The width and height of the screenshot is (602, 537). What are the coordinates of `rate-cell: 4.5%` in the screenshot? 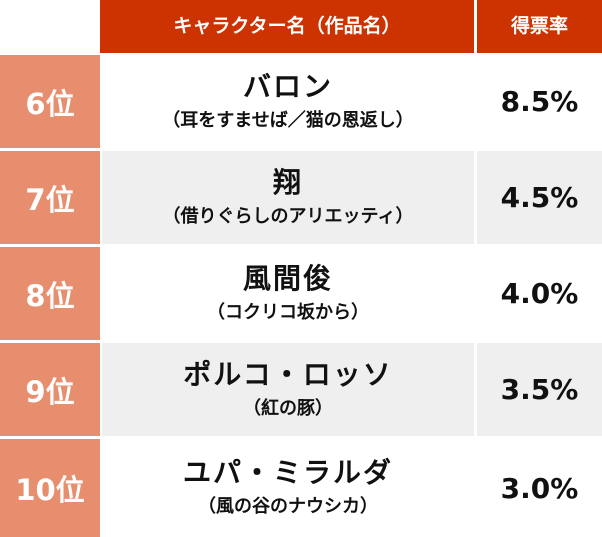 It's located at (539, 197).